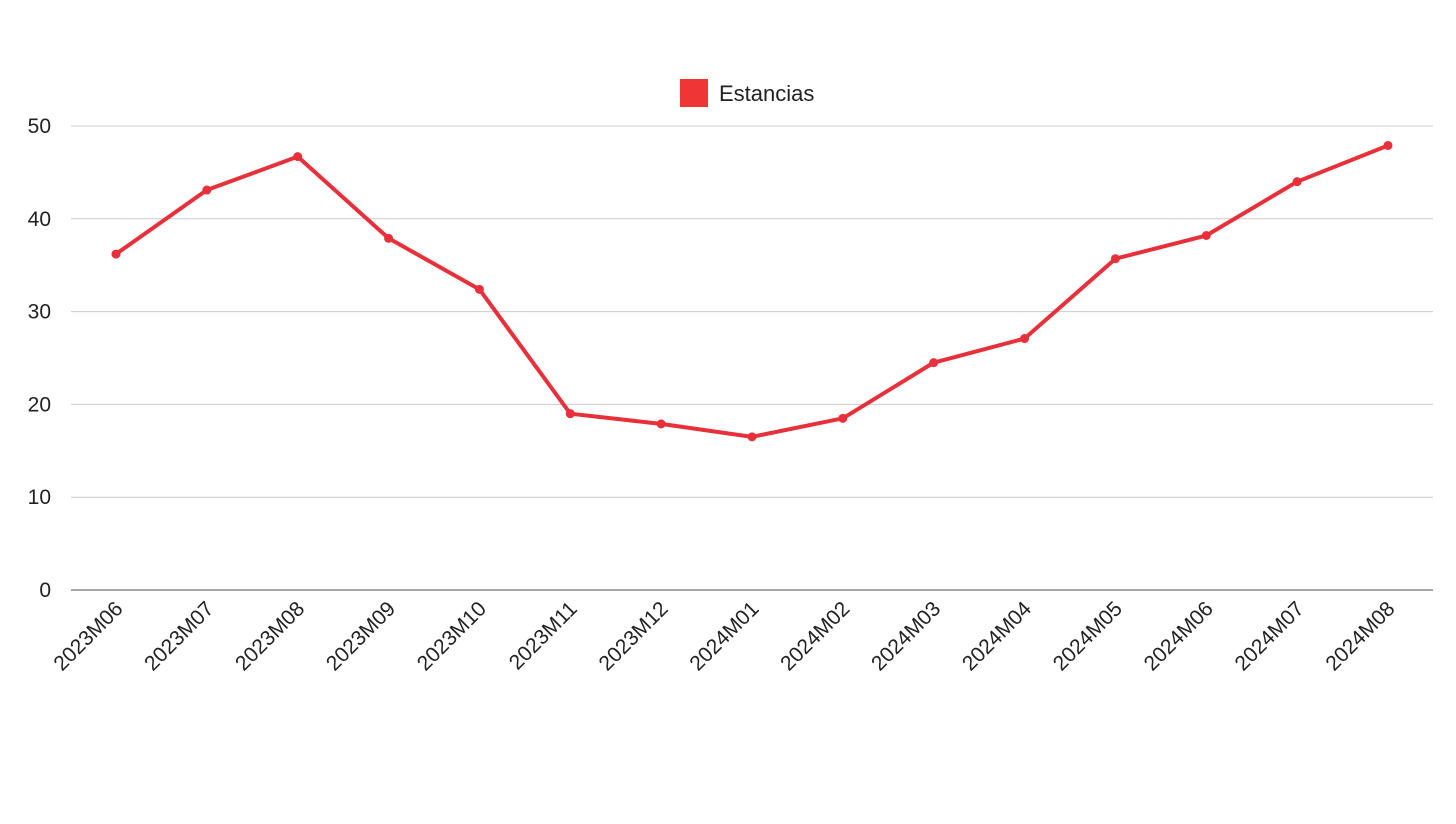 Image resolution: width=1456 pixels, height=824 pixels. What do you see at coordinates (633, 636) in the screenshot?
I see `x-tick-label: 2023M12` at bounding box center [633, 636].